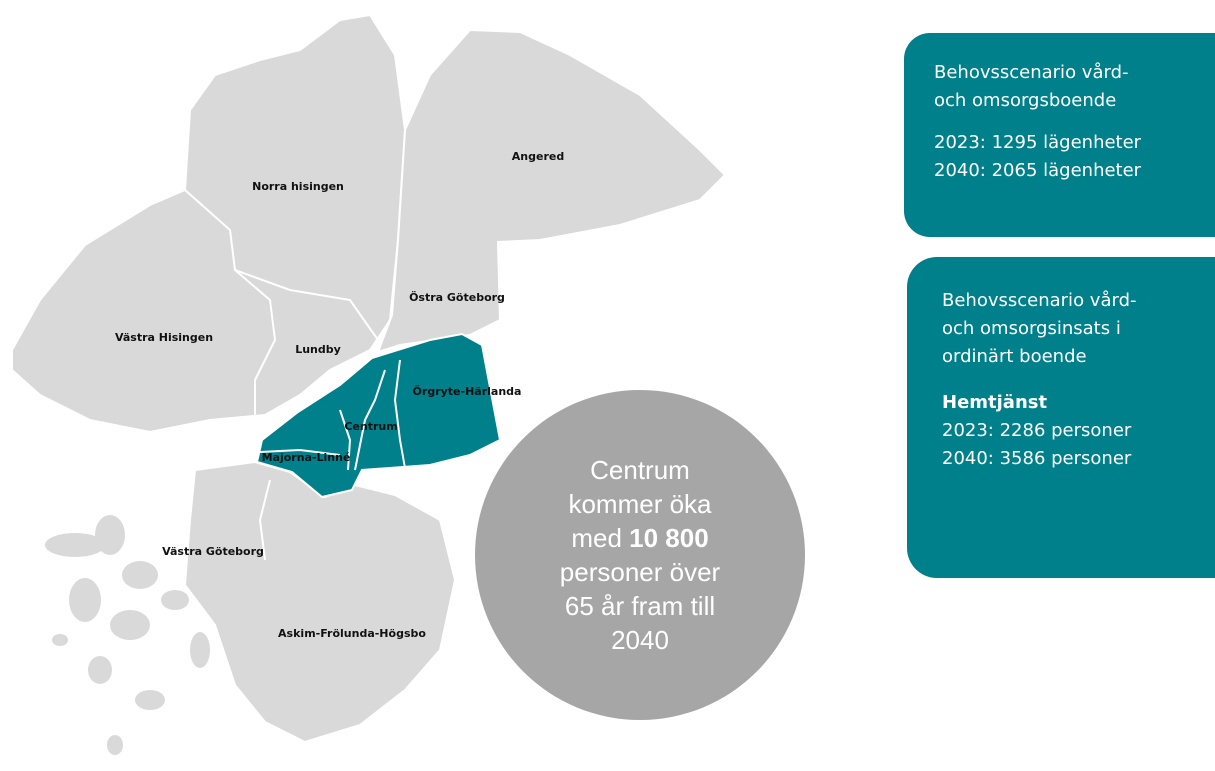 This screenshot has width=1215, height=771. I want to click on region-label: Östra Göteborg, so click(457, 297).